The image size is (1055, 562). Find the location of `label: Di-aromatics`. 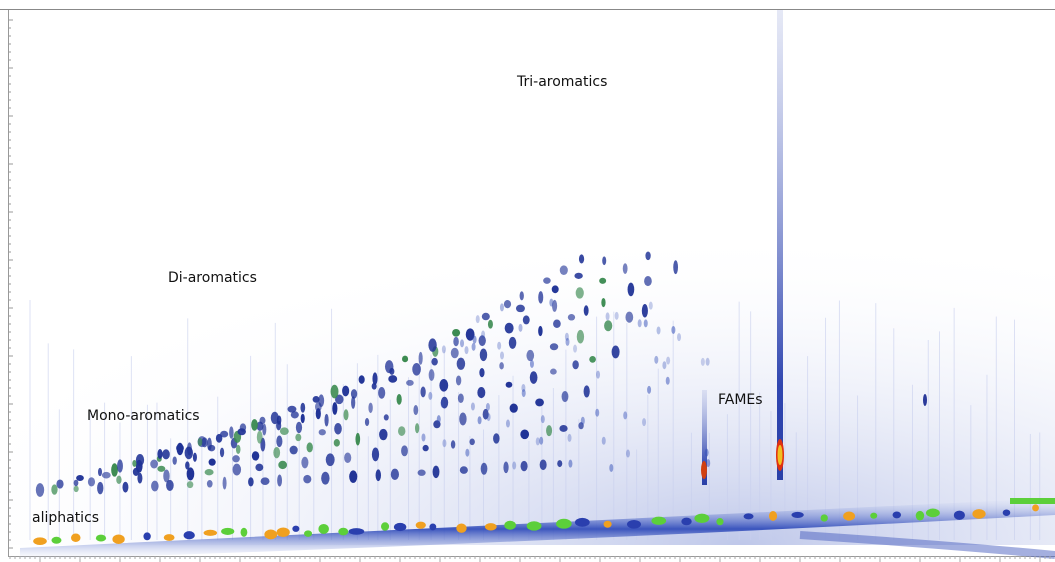

label: Di-aromatics is located at coordinates (212, 278).